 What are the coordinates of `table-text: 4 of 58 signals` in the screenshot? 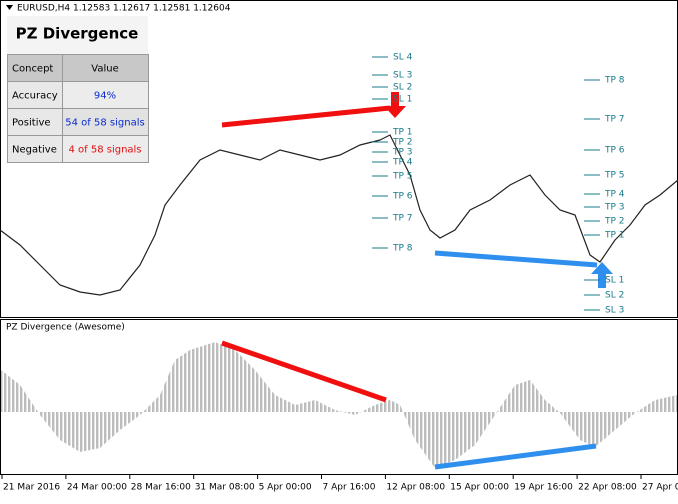 It's located at (104, 150).